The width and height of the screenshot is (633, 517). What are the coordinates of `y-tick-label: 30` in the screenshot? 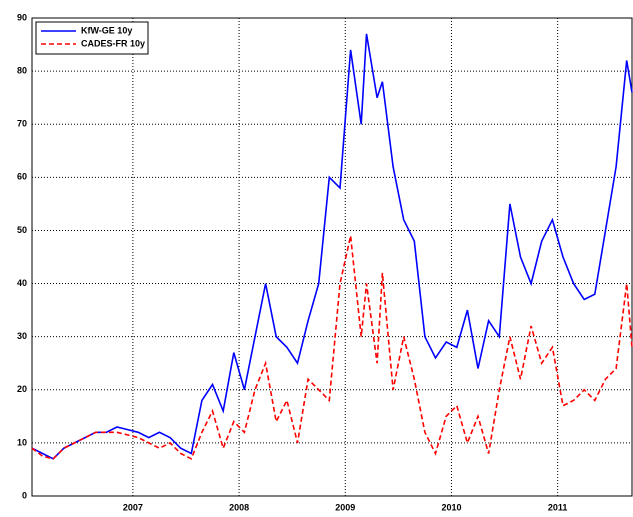 It's located at (22, 336).